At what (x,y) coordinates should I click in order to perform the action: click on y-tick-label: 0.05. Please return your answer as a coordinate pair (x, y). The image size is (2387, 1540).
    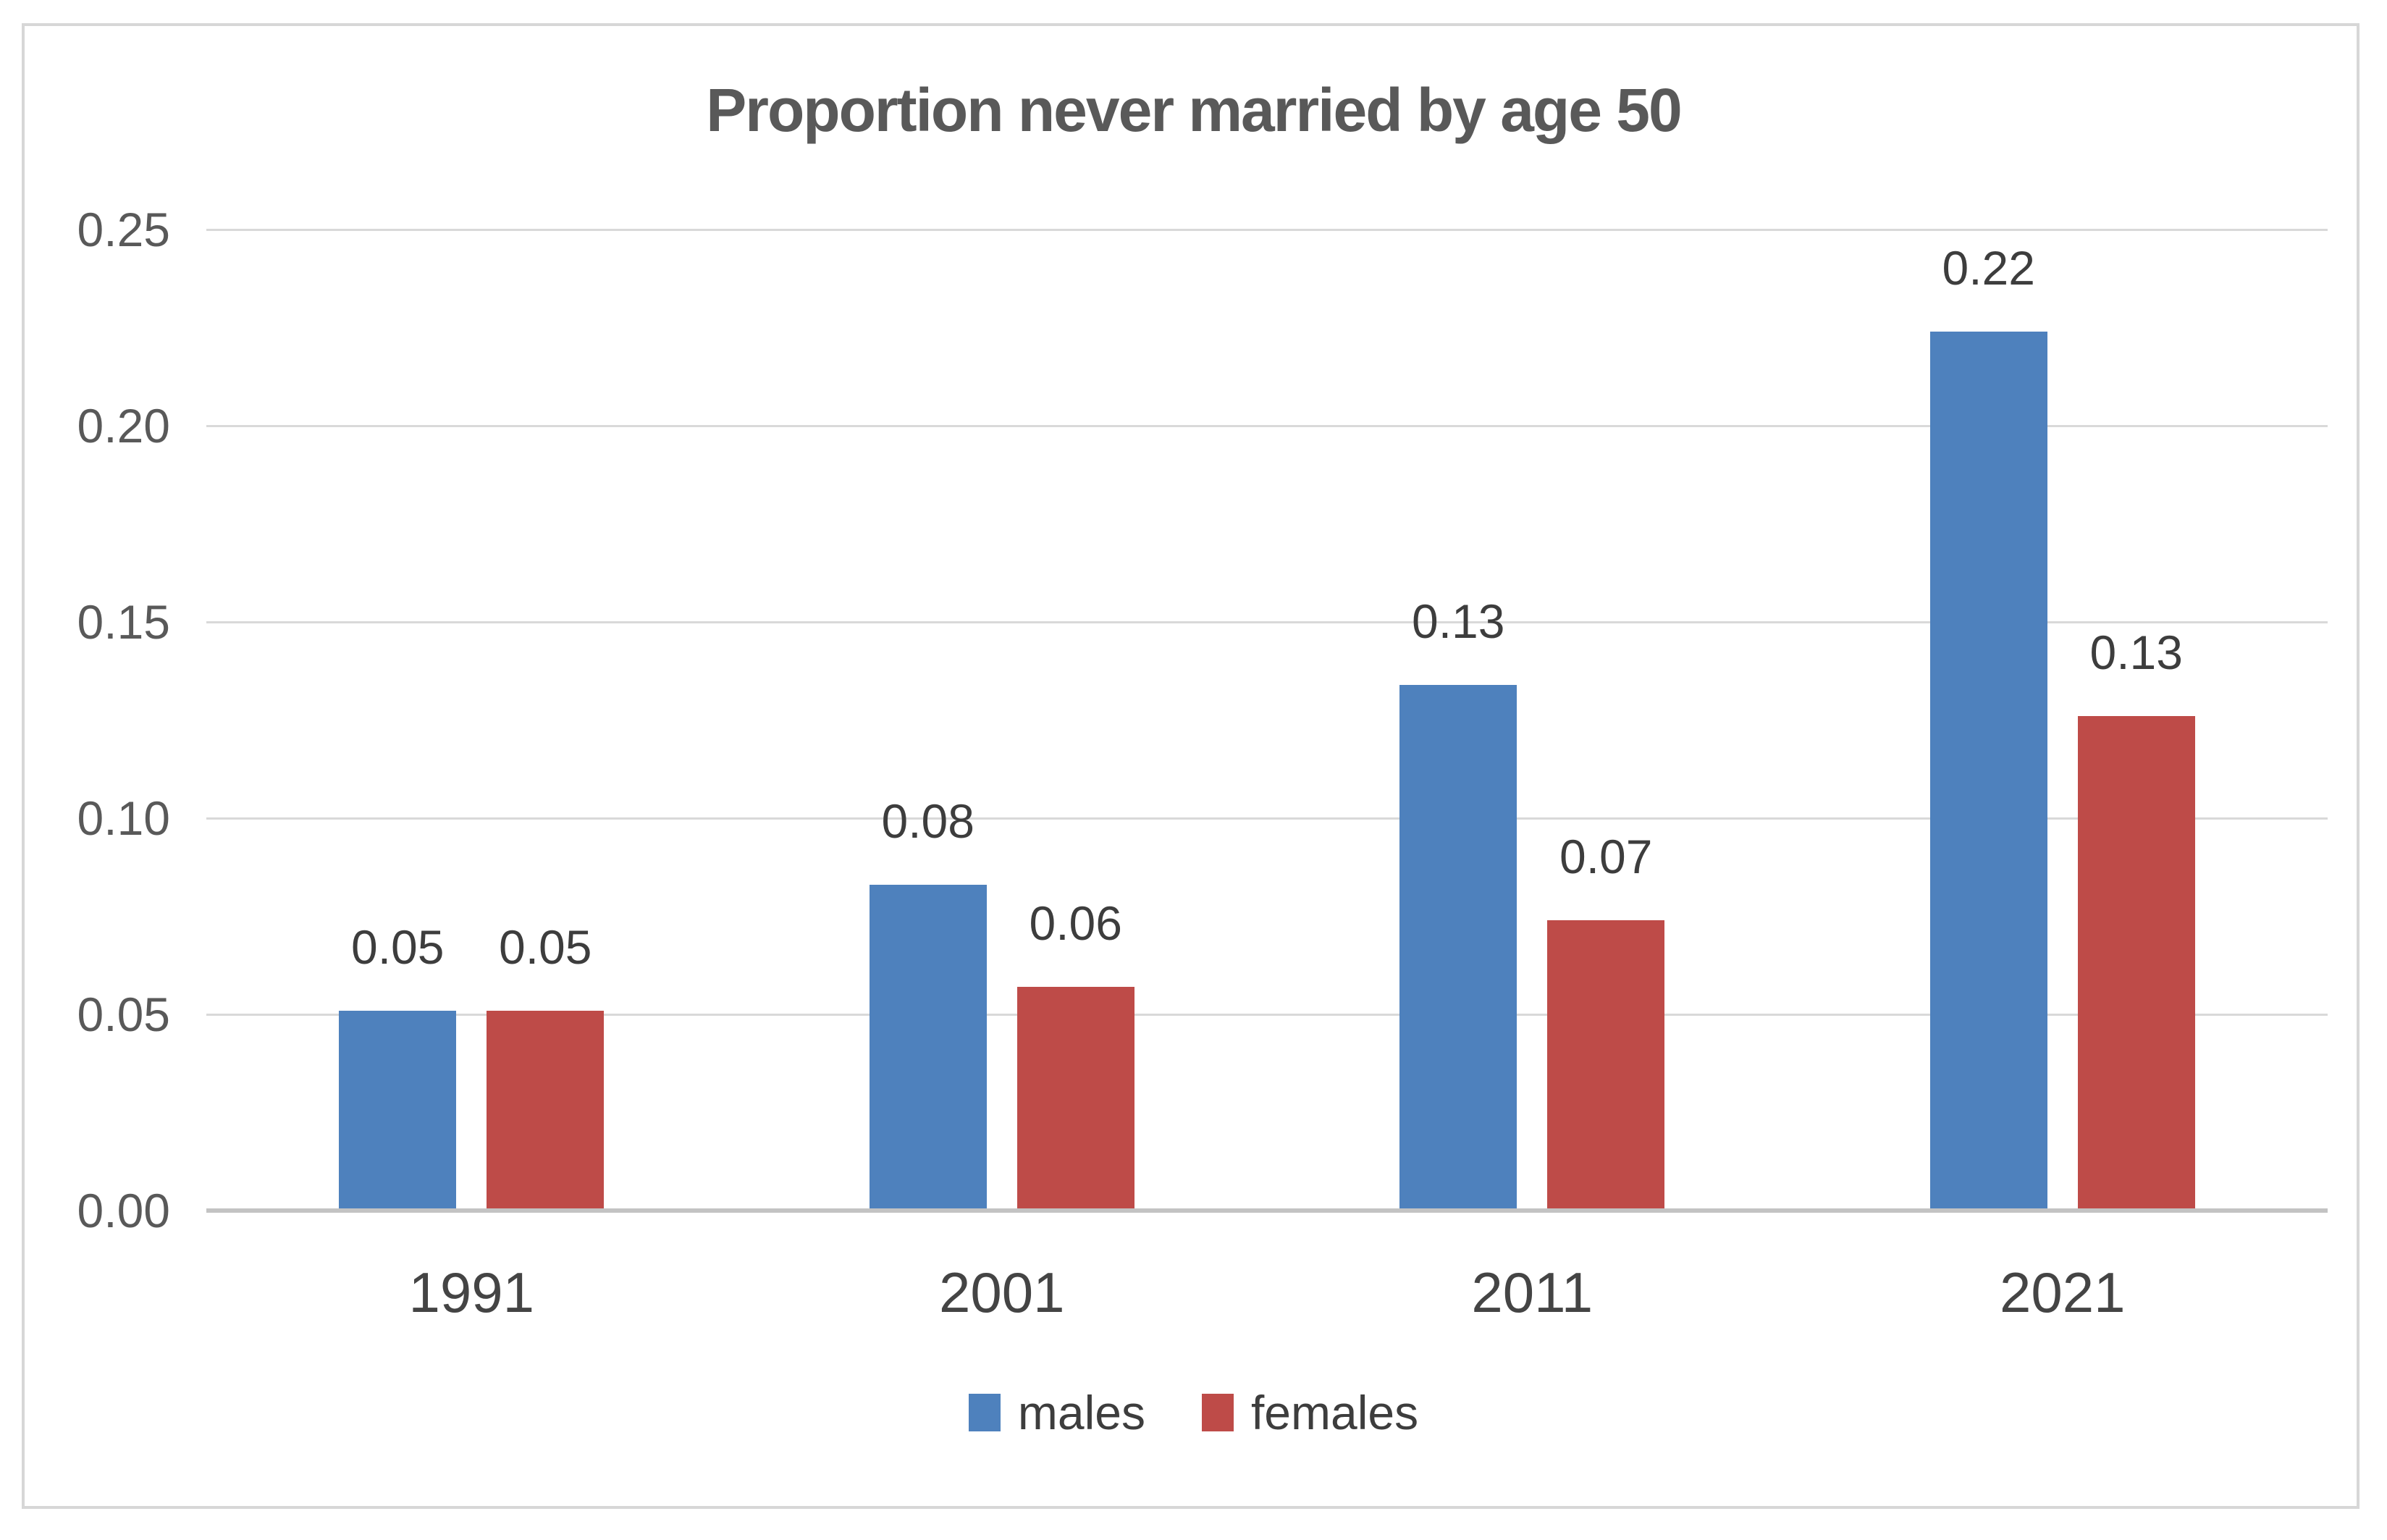
    Looking at the image, I should click on (123, 1014).